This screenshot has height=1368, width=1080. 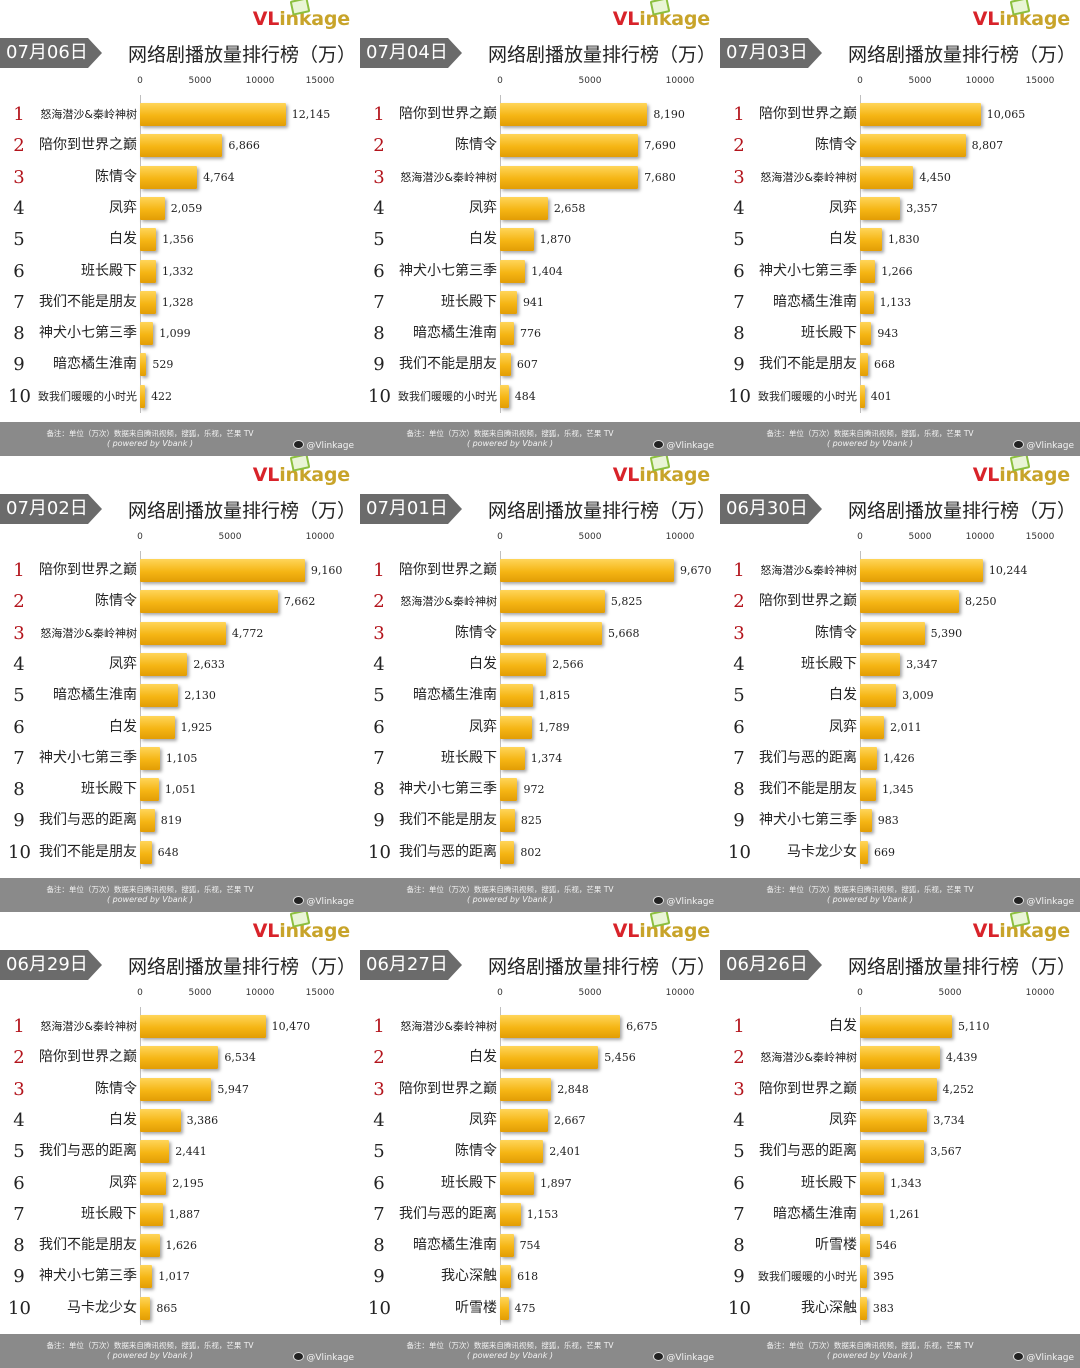 I want to click on x-tick-label: 0, so click(x=500, y=537).